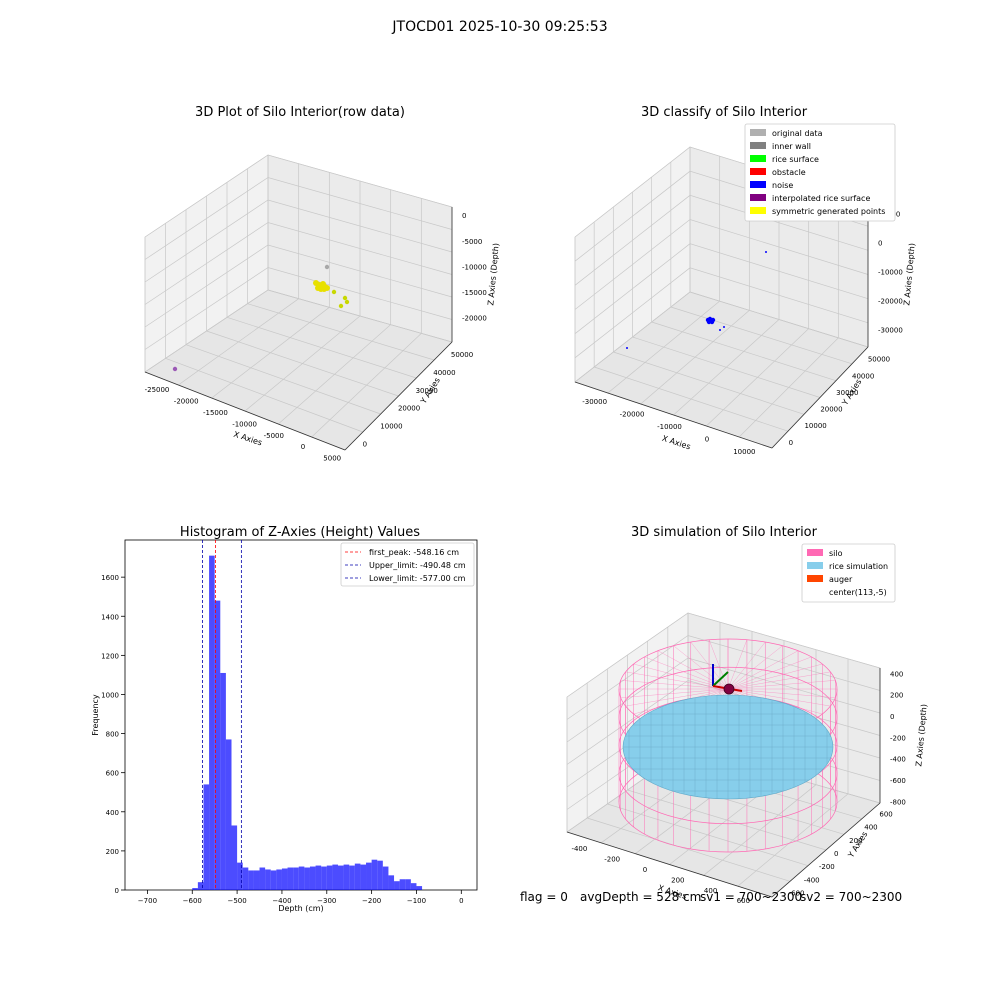 This screenshot has width=1000, height=1000. I want to click on legend-label: noise, so click(782, 185).